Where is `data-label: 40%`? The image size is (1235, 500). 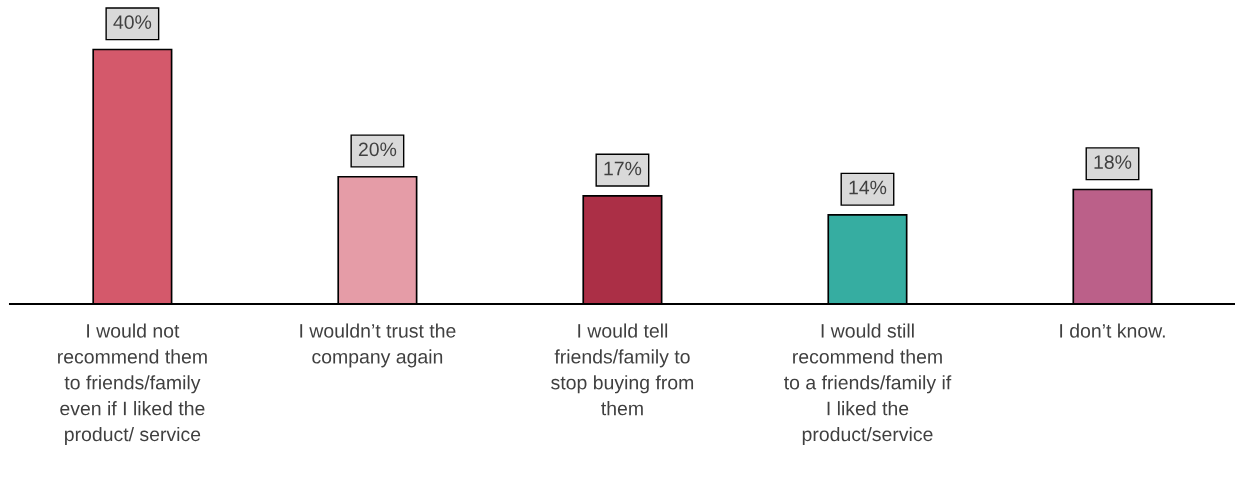 data-label: 40% is located at coordinates (132, 22).